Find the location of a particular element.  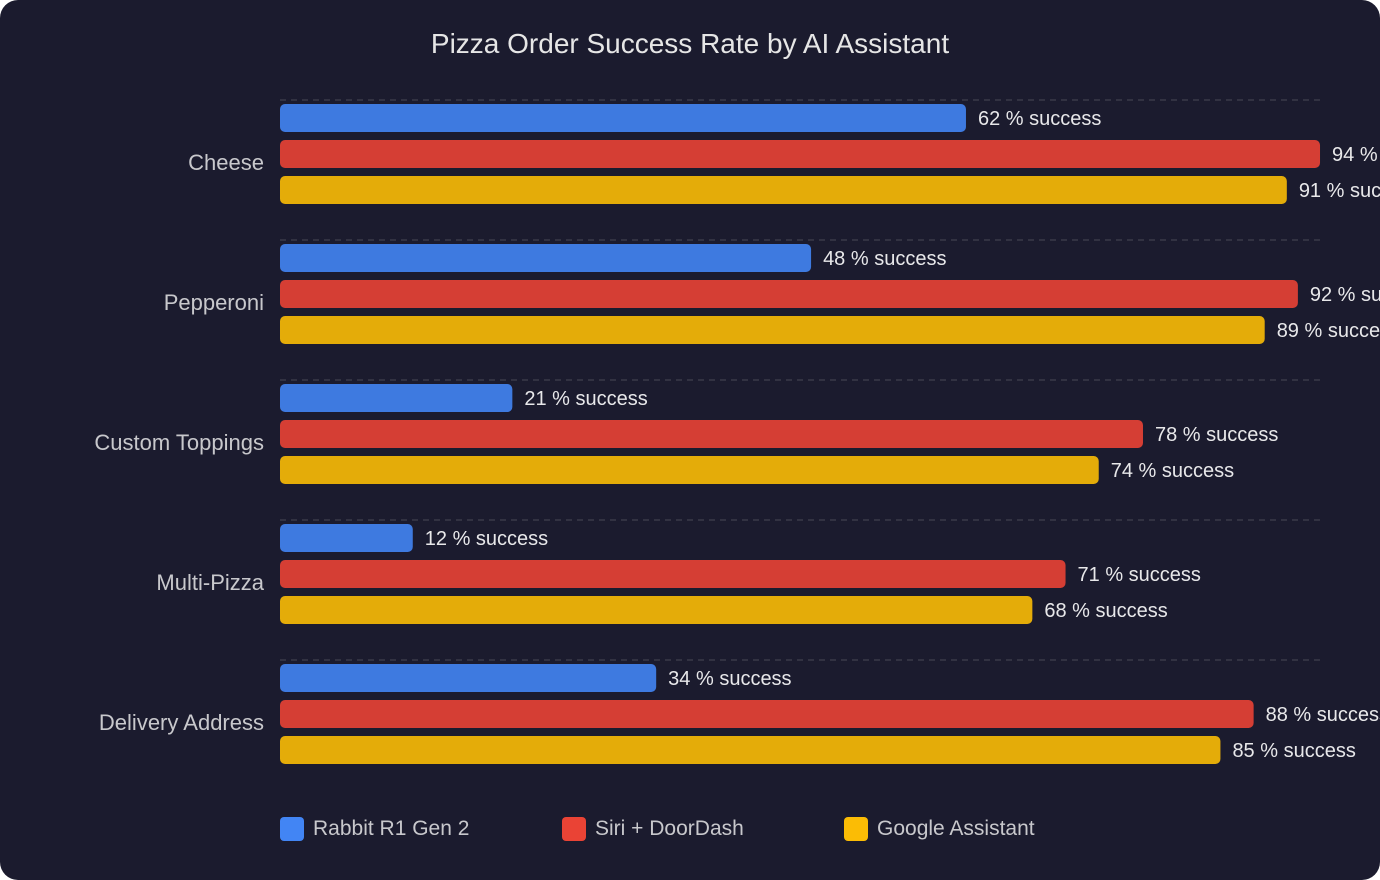

value-label: 85 % success is located at coordinates (1293, 751).